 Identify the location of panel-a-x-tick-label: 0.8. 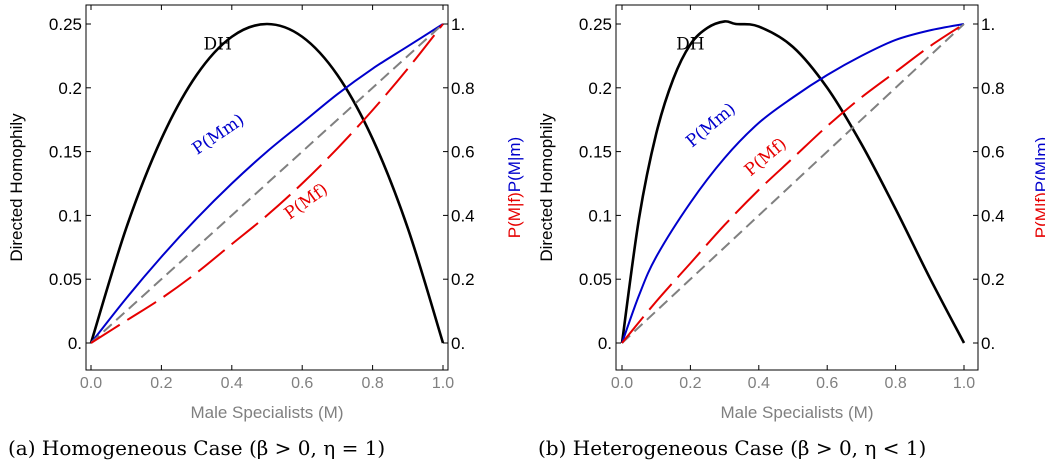
(372, 383).